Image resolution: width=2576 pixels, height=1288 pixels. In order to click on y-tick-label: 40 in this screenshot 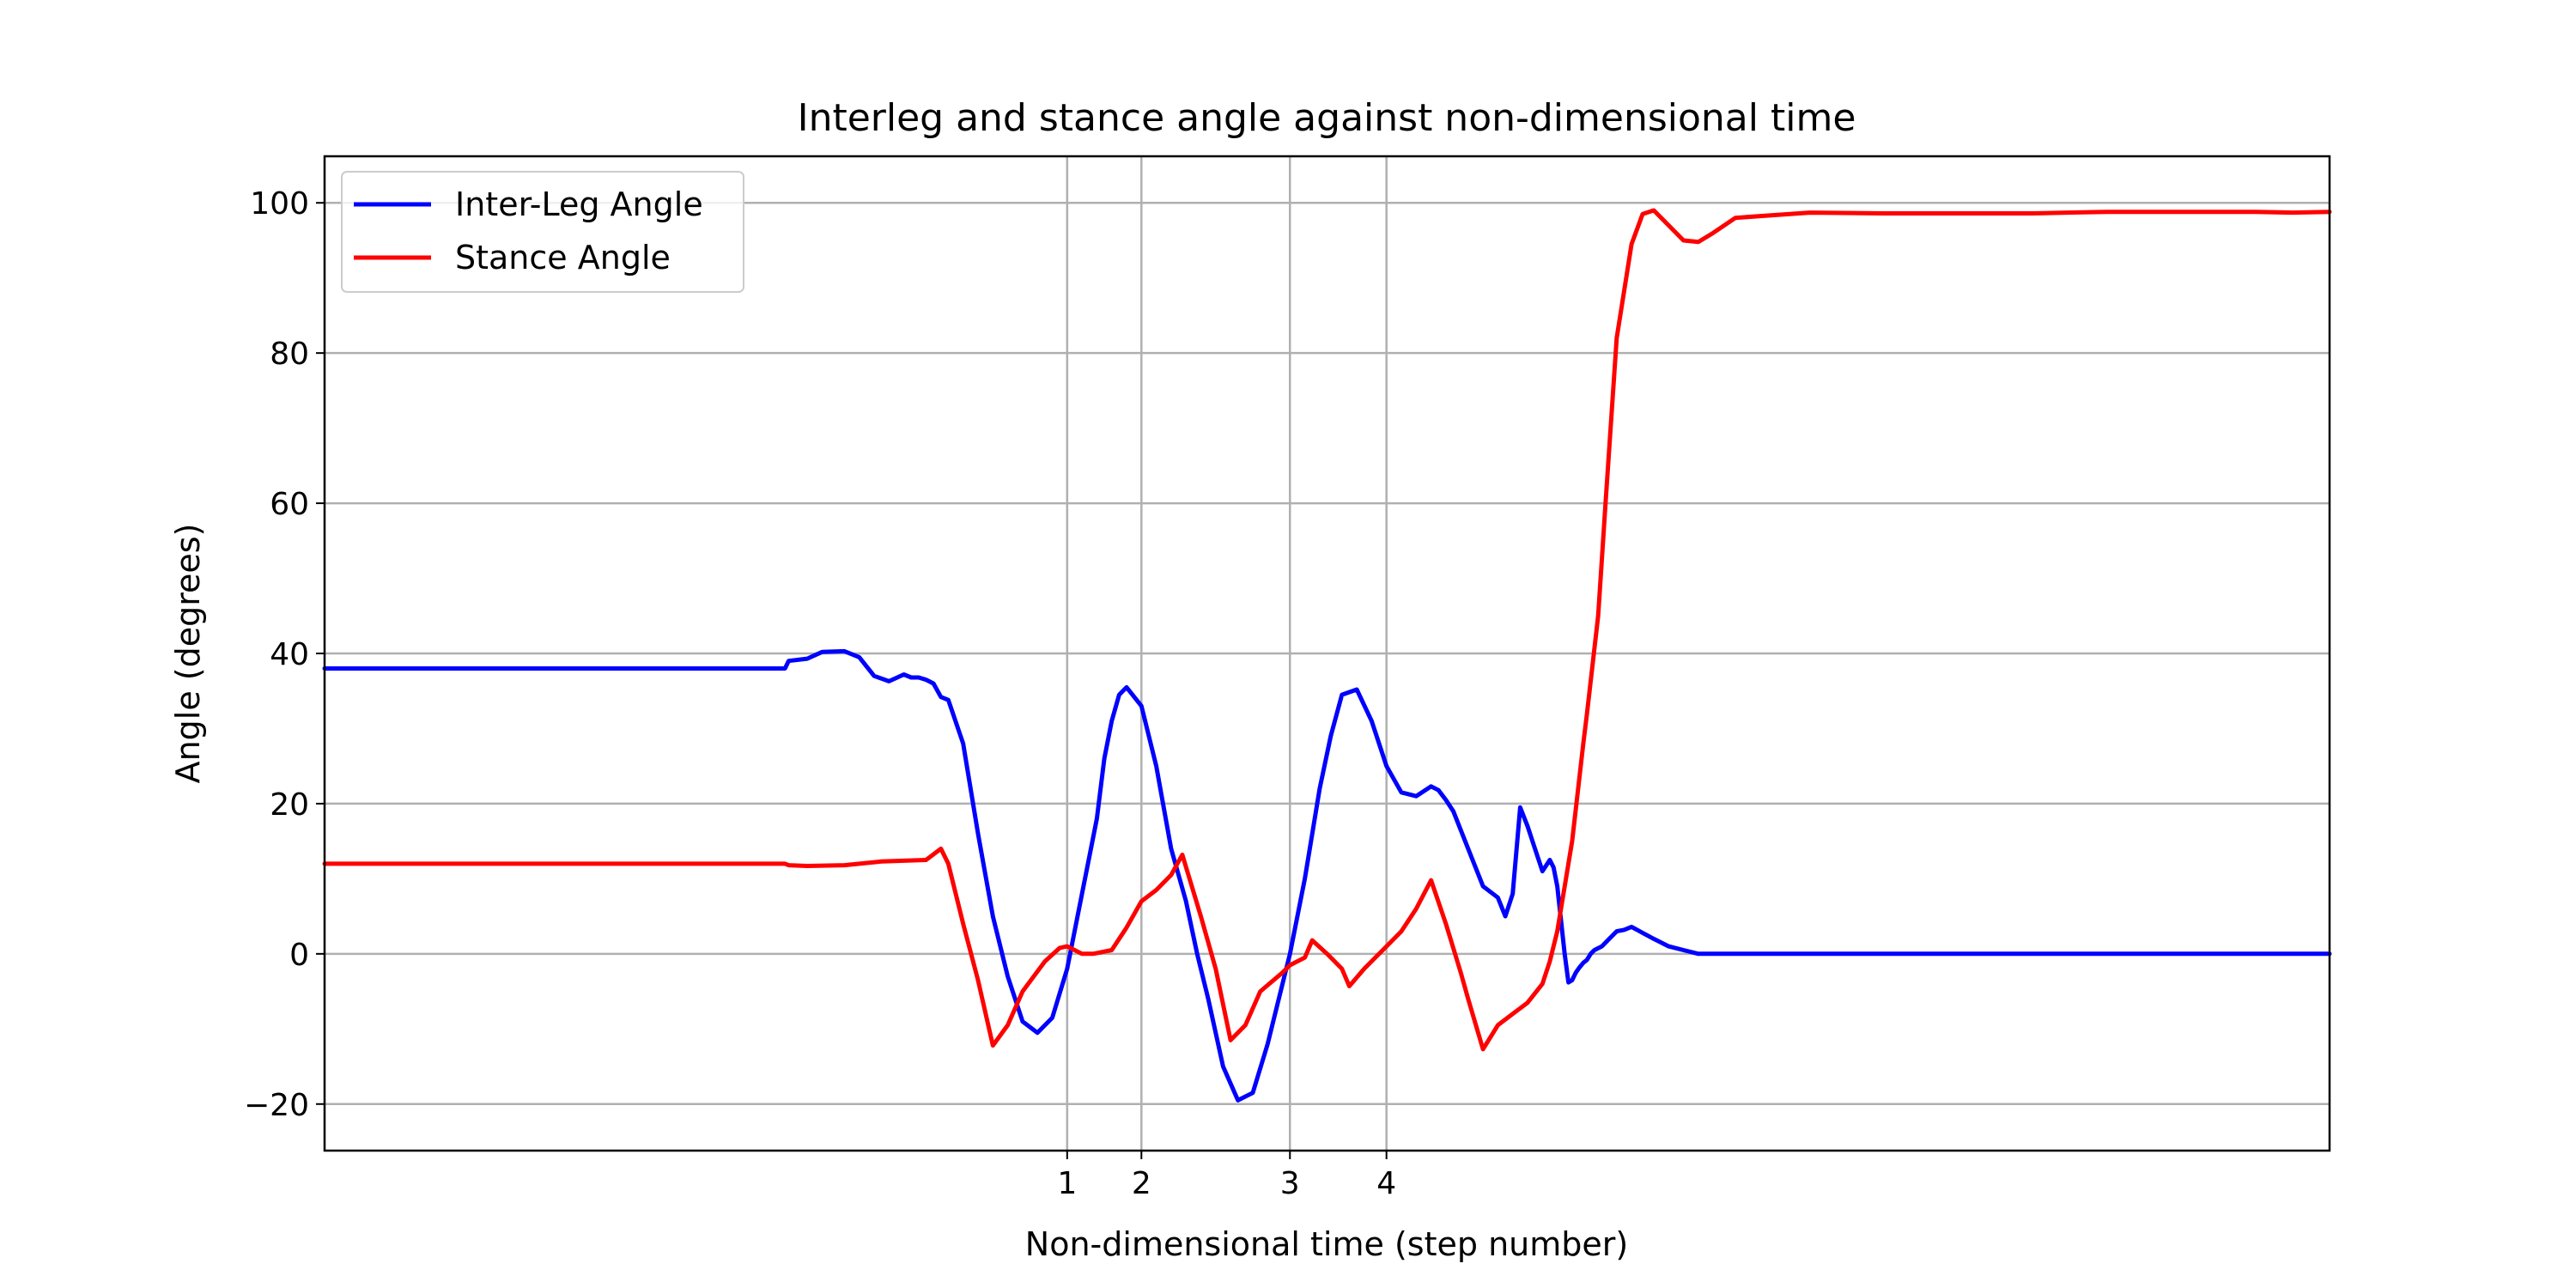, I will do `click(290, 654)`.